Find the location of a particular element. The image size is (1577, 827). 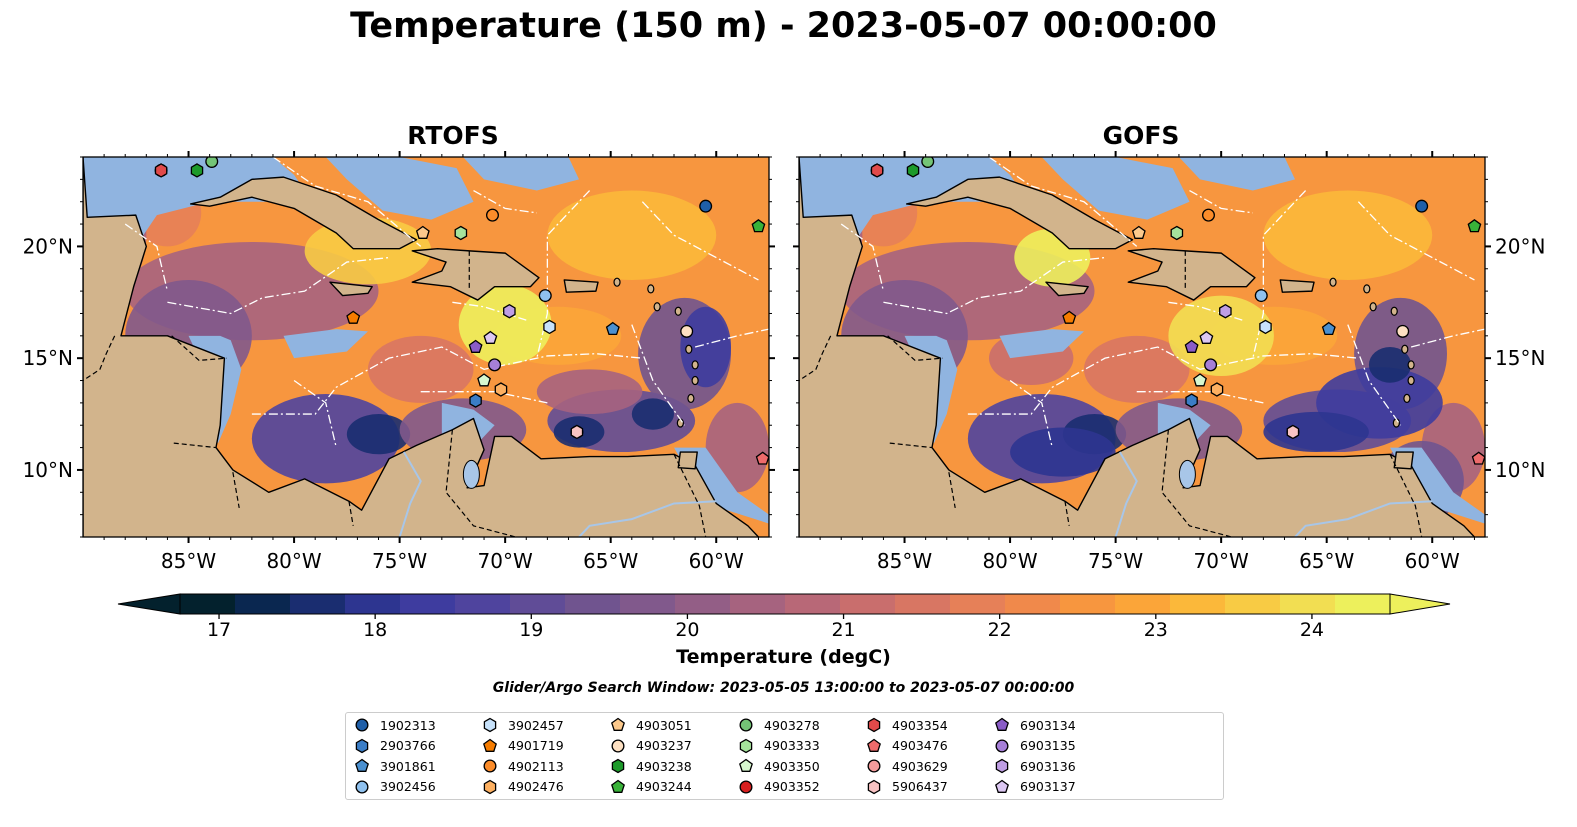

legend-item: 4902476 is located at coordinates (523, 787).